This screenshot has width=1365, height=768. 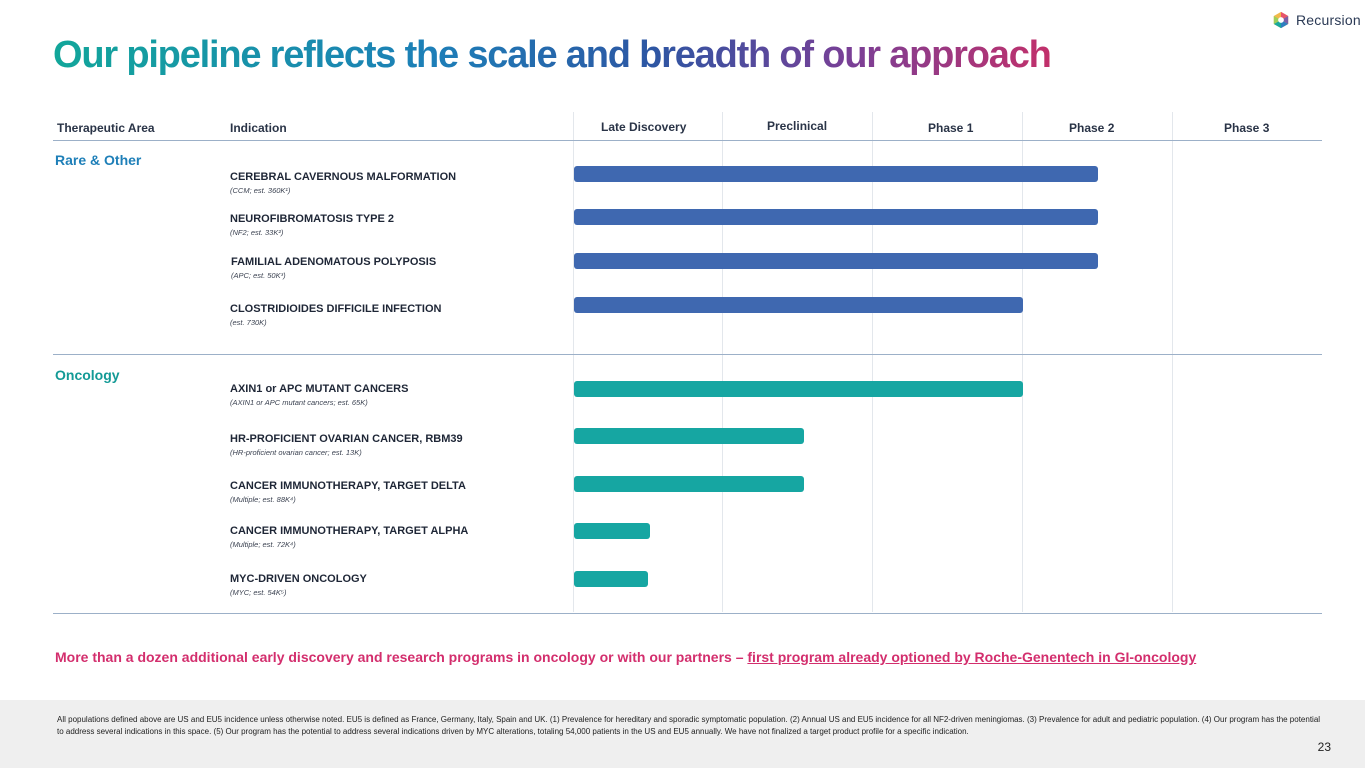 I want to click on section-divider, so click(x=687, y=354).